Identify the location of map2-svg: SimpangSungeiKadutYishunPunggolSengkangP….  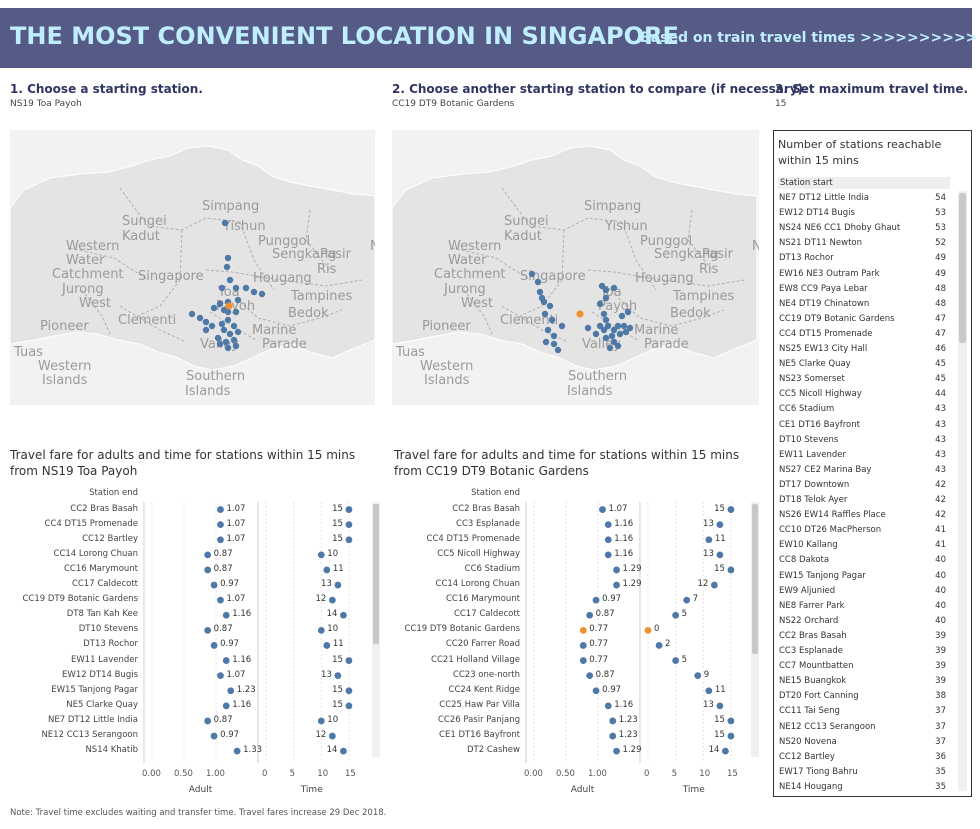
(575, 267).